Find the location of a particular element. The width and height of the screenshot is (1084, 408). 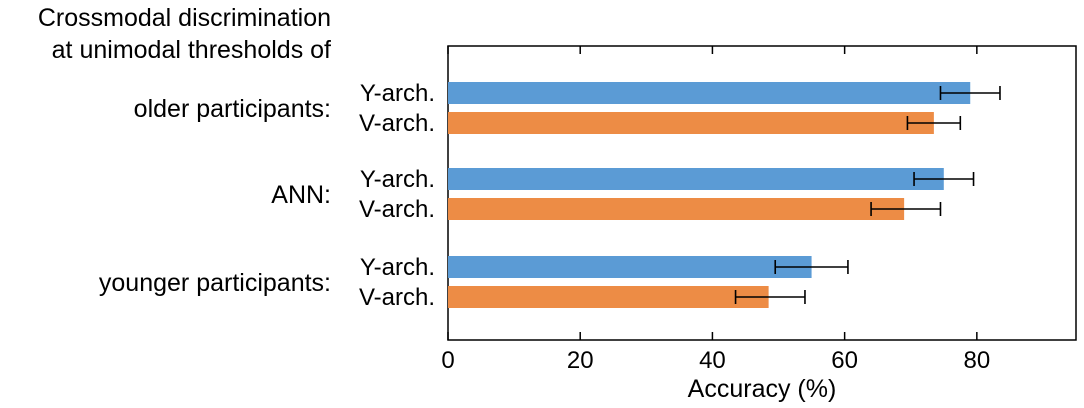

x-tick-label: 80 is located at coordinates (976, 360).